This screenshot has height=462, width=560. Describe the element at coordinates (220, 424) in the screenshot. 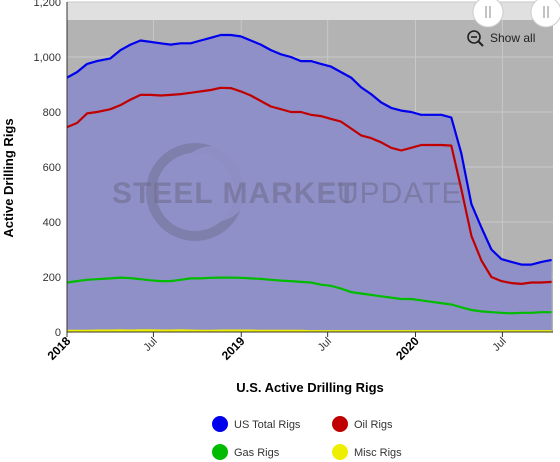

I see `legend-marker-us-total` at that location.